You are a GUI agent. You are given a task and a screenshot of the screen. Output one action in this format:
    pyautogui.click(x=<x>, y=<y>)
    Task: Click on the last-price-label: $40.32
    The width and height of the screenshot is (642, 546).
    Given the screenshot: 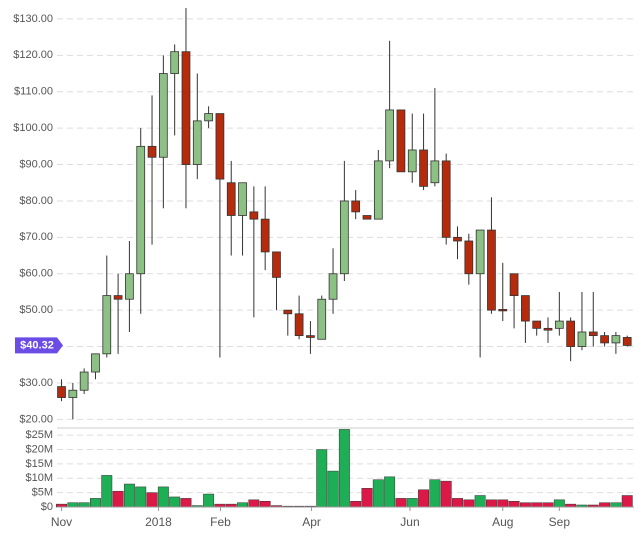 What is the action you would take?
    pyautogui.click(x=37, y=345)
    